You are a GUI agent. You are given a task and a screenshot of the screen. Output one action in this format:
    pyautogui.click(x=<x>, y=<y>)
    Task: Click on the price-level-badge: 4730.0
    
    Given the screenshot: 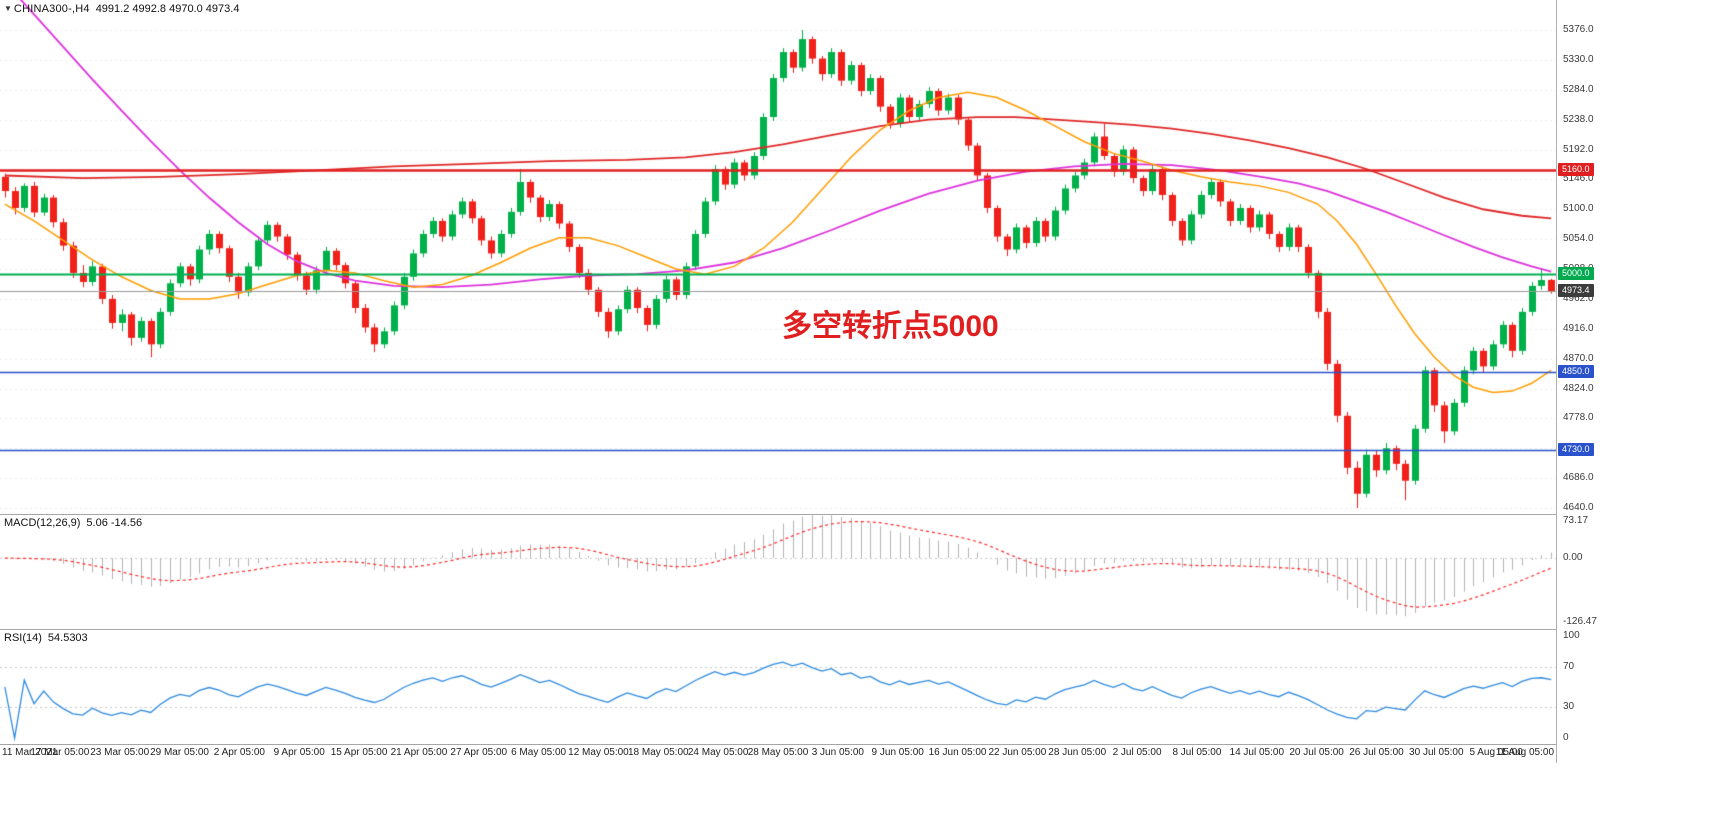 What is the action you would take?
    pyautogui.click(x=1576, y=449)
    